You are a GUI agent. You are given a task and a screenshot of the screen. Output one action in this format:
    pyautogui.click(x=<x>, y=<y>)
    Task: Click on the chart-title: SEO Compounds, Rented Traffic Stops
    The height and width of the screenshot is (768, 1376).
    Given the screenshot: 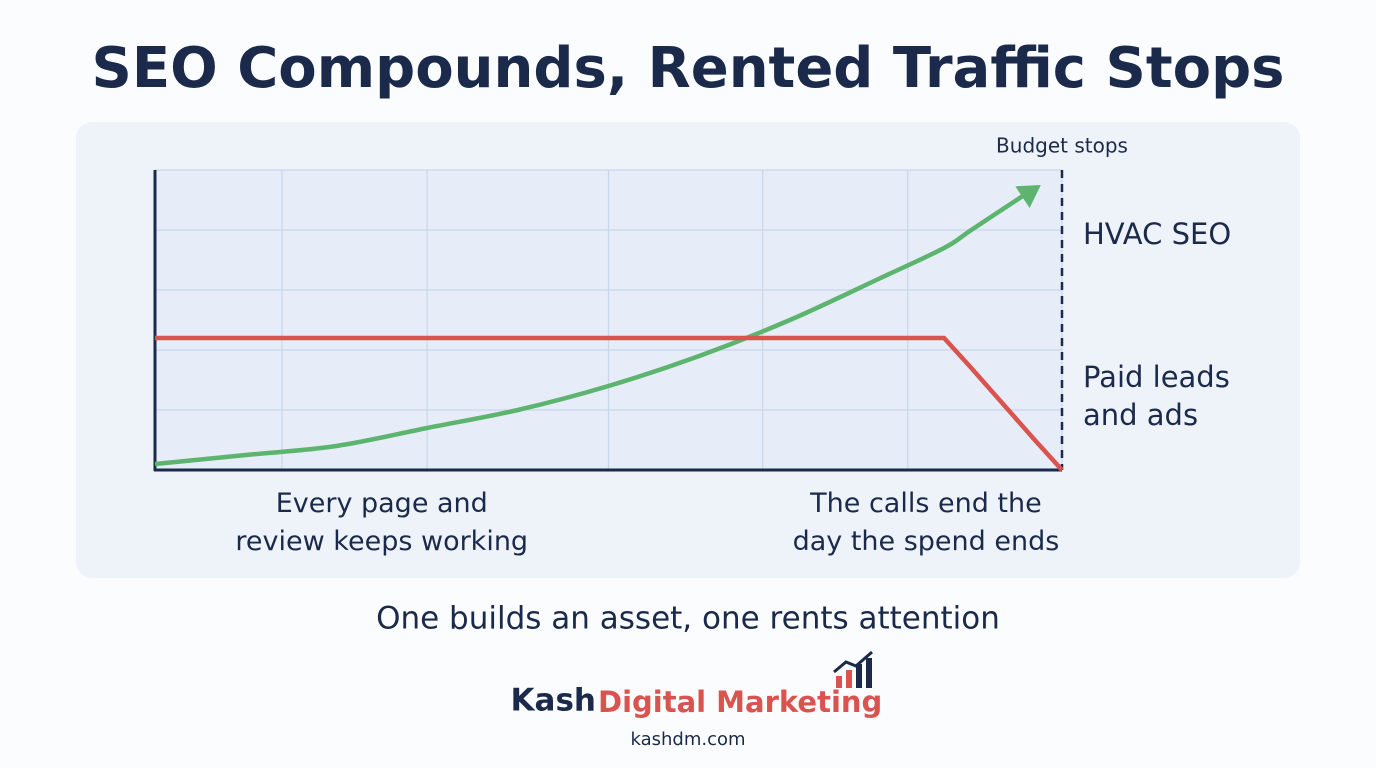 What is the action you would take?
    pyautogui.click(x=688, y=68)
    